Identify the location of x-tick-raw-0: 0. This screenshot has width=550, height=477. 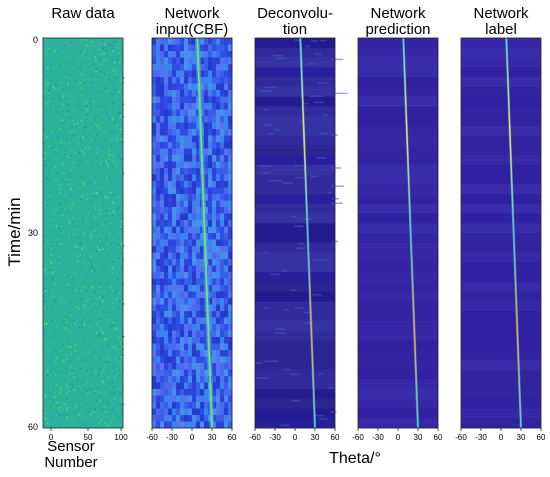
(51, 437).